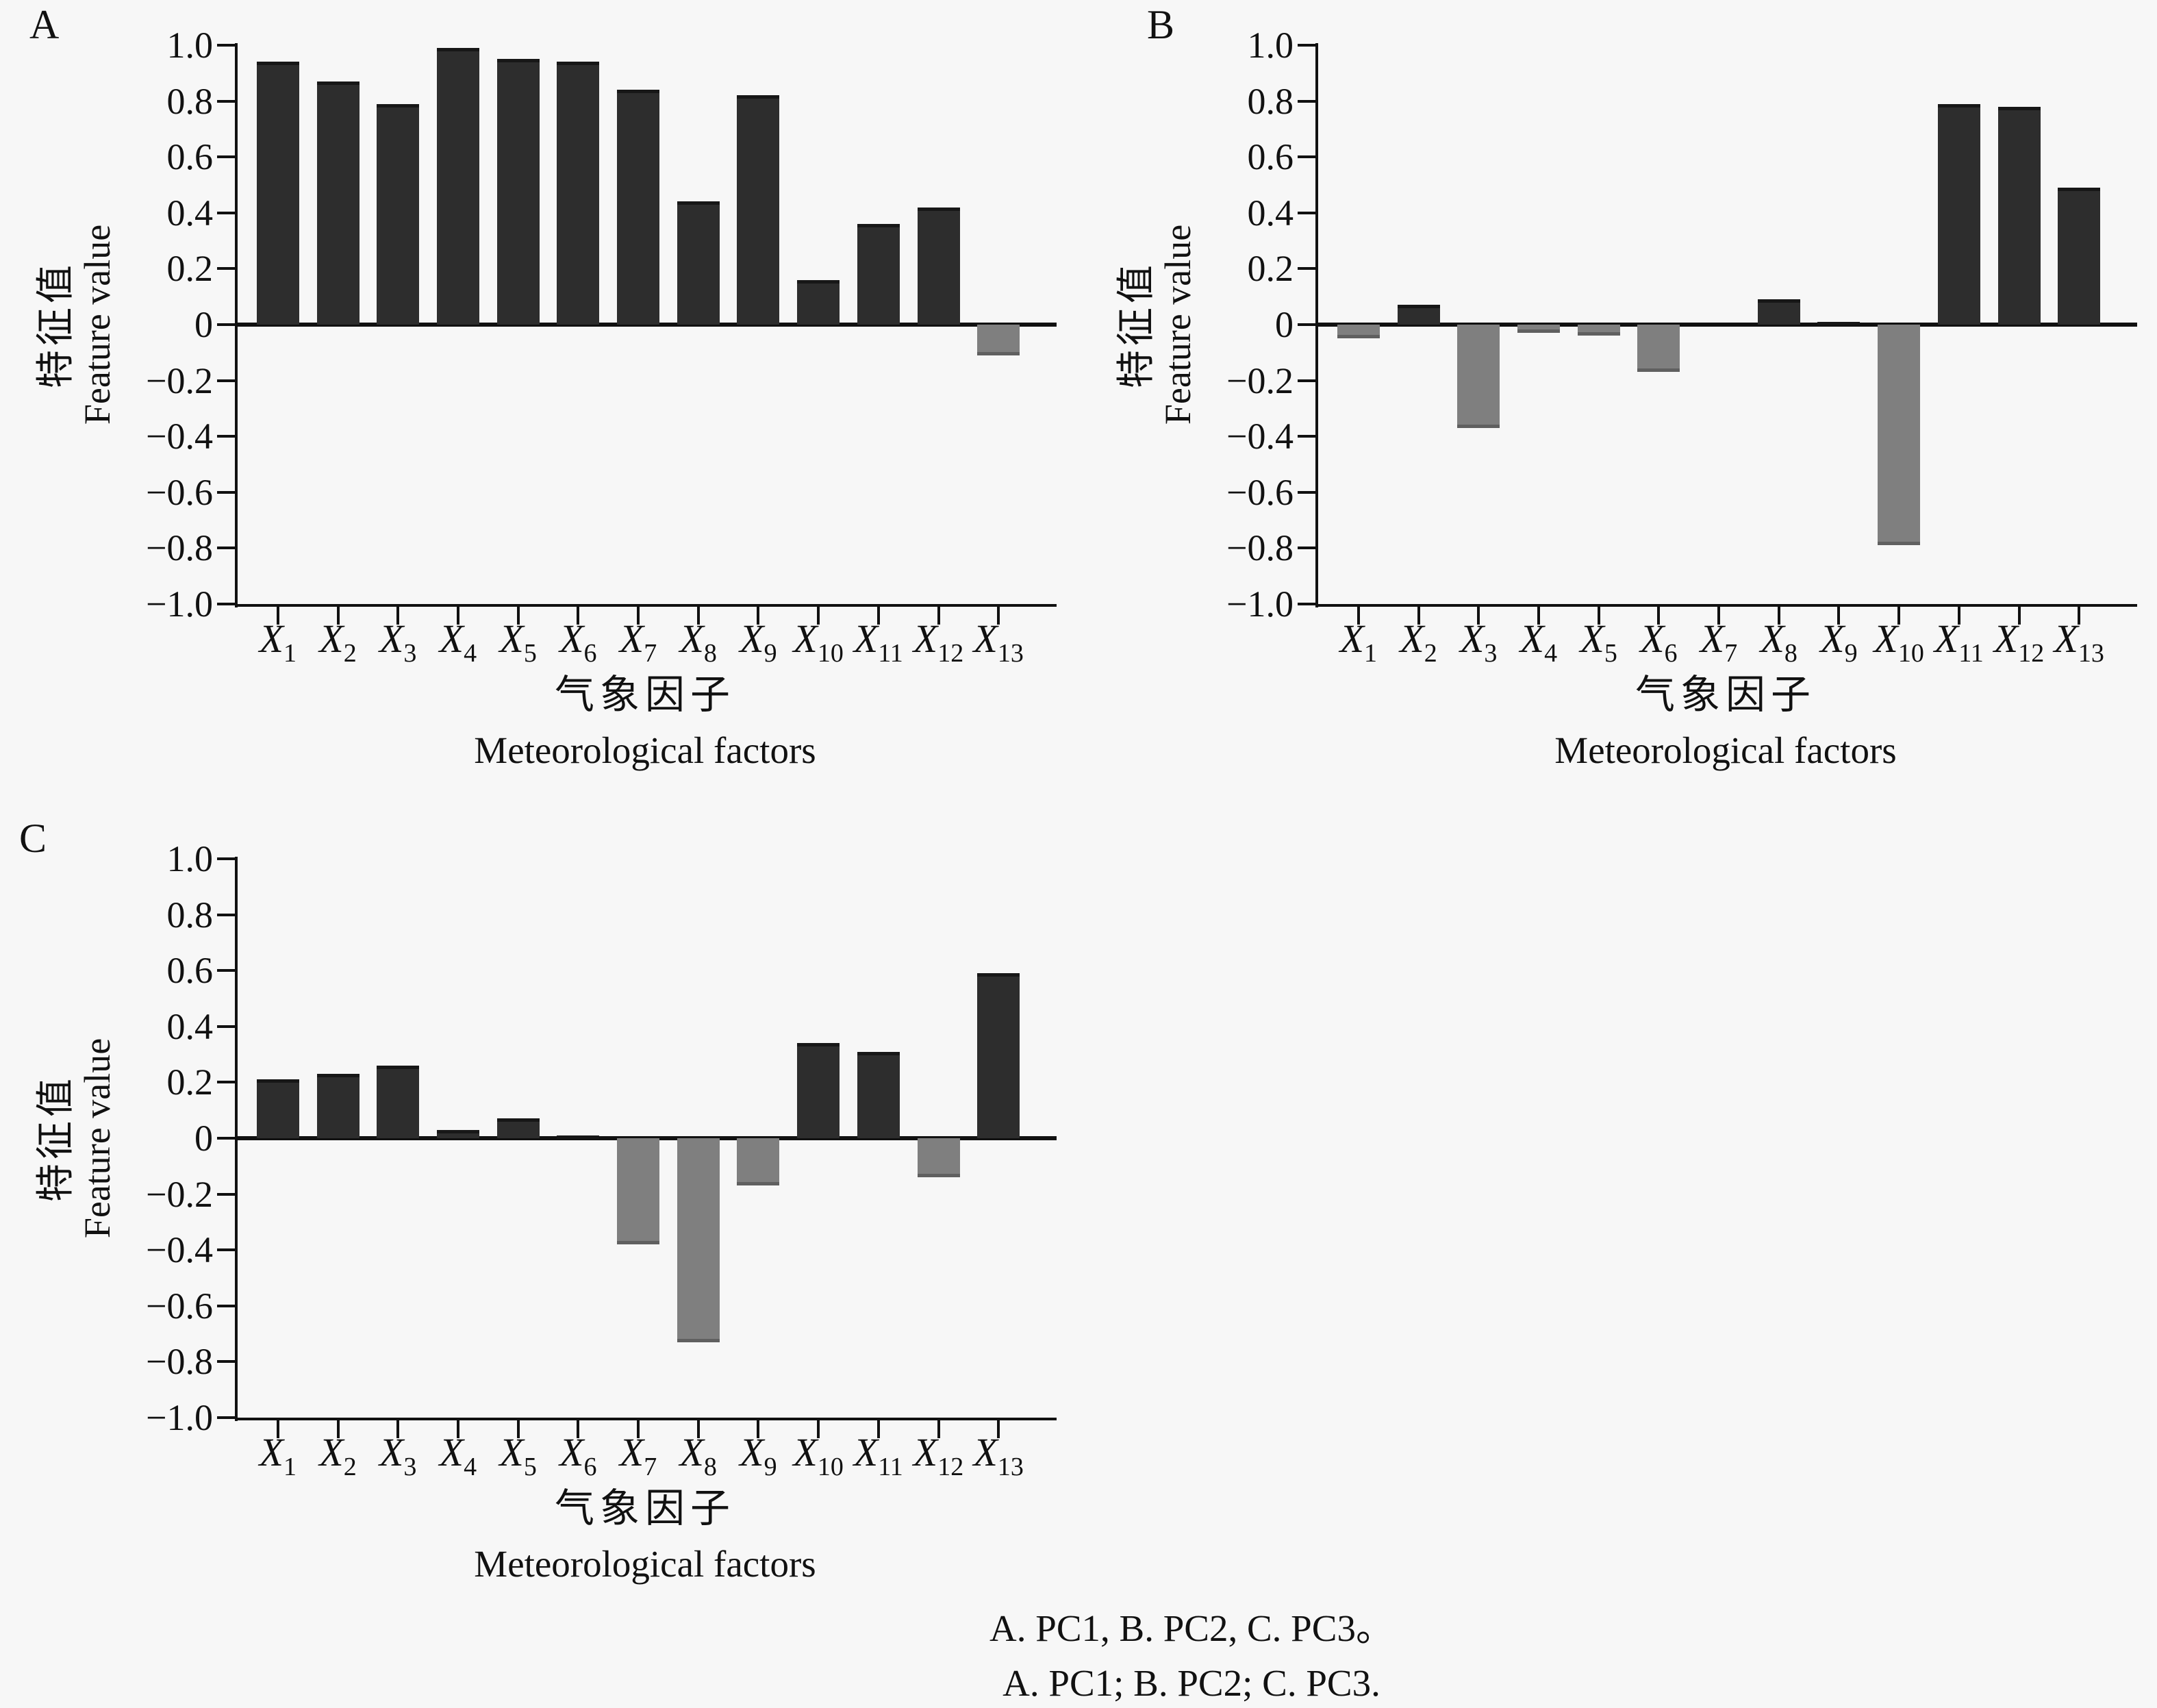 This screenshot has width=2157, height=1708. Describe the element at coordinates (1260, 492) in the screenshot. I see `y-tick-label: −0.6` at that location.